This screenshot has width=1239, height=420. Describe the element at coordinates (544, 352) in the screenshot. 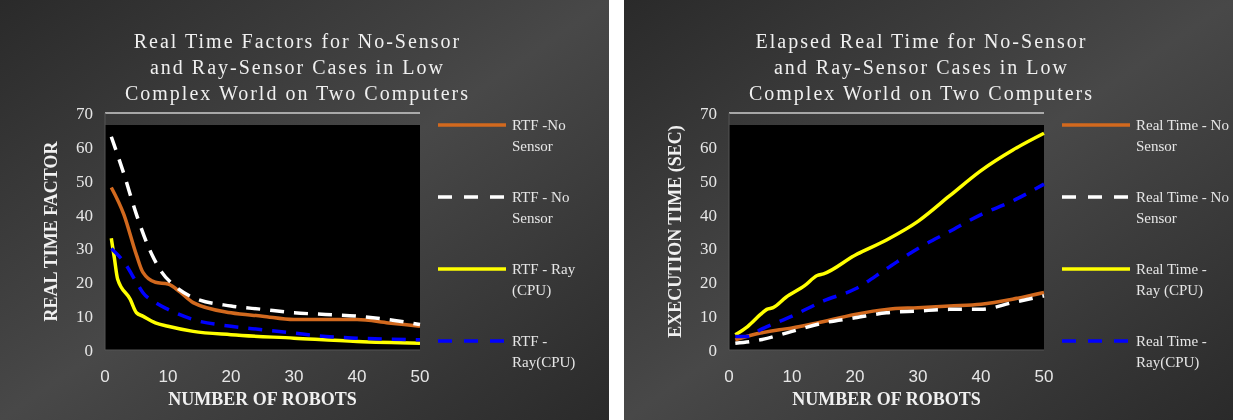

I see `legend-label: RTF - Ray(CPU)` at that location.